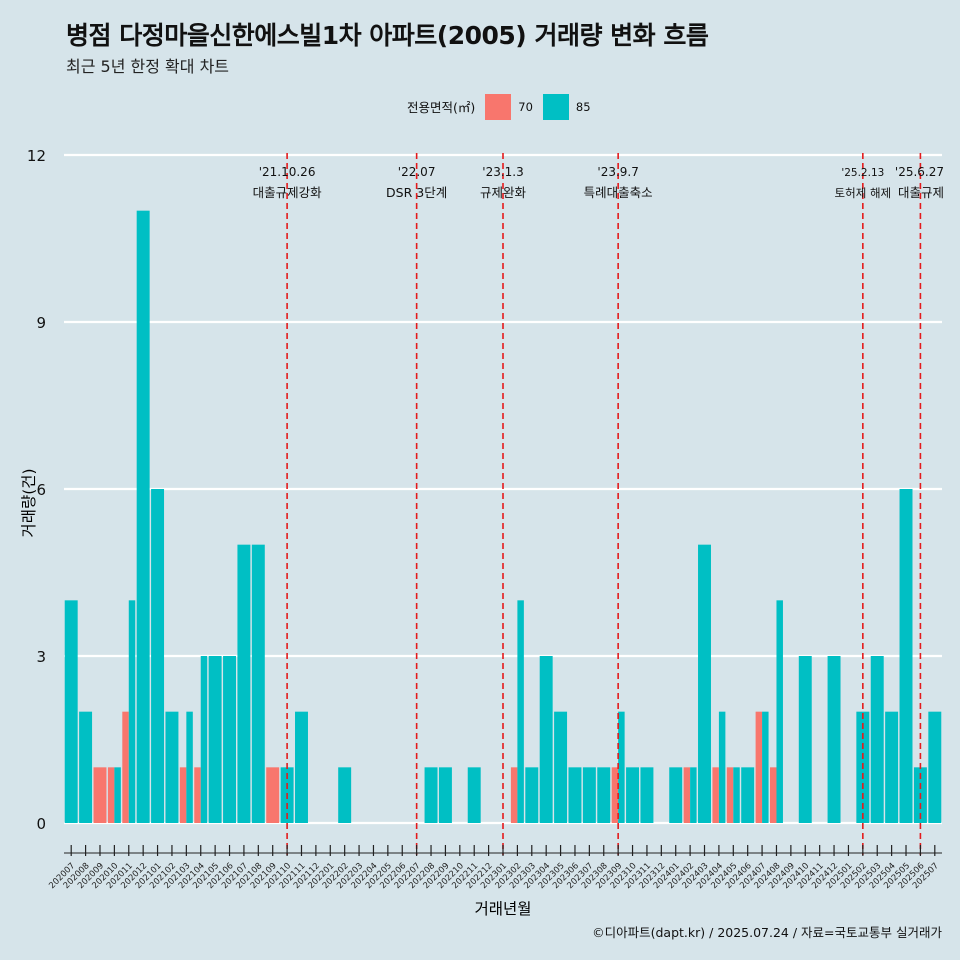 This screenshot has width=960, height=960. Describe the element at coordinates (416, 192) in the screenshot. I see `event-label-202207: DSR 3단계` at that location.